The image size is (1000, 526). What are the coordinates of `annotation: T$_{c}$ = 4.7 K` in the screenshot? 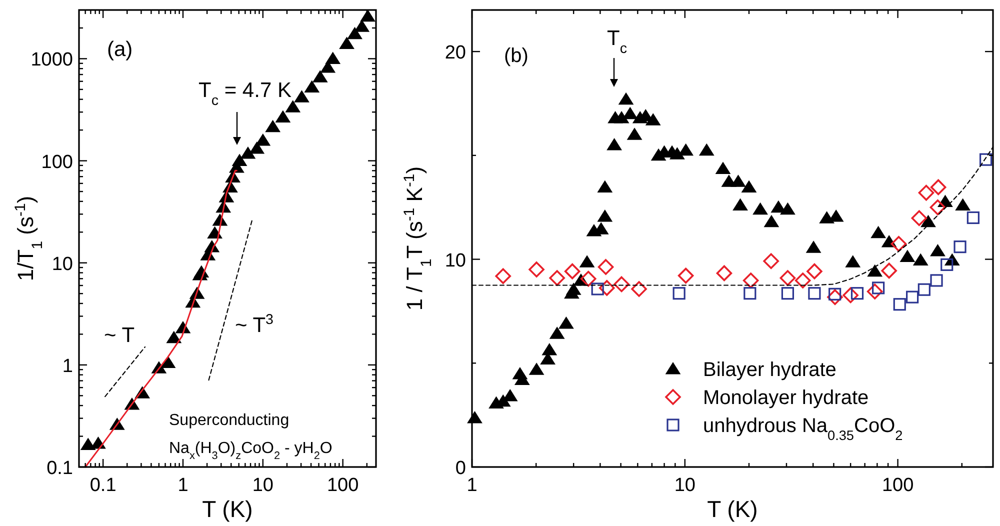 It's located at (245, 94).